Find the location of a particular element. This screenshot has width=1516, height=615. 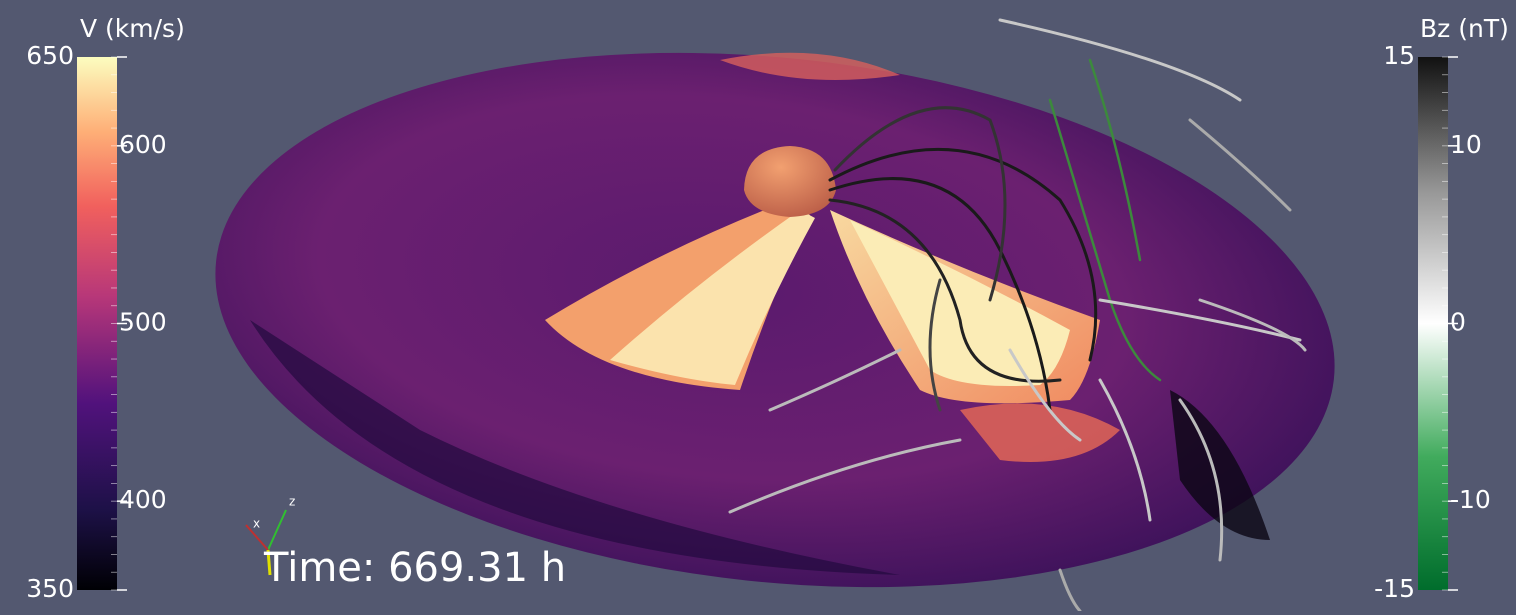

colorbar-tick-label: 15 is located at coordinates (1399, 55).